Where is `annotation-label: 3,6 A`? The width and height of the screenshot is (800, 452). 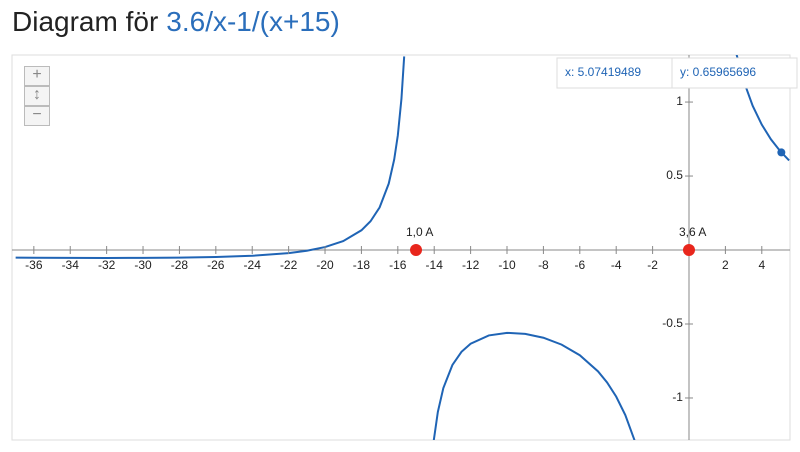 annotation-label: 3,6 A is located at coordinates (692, 232).